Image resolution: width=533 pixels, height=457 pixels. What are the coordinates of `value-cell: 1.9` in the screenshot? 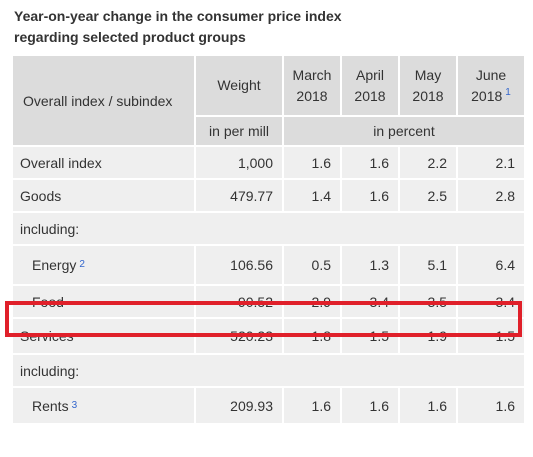 It's located at (428, 336).